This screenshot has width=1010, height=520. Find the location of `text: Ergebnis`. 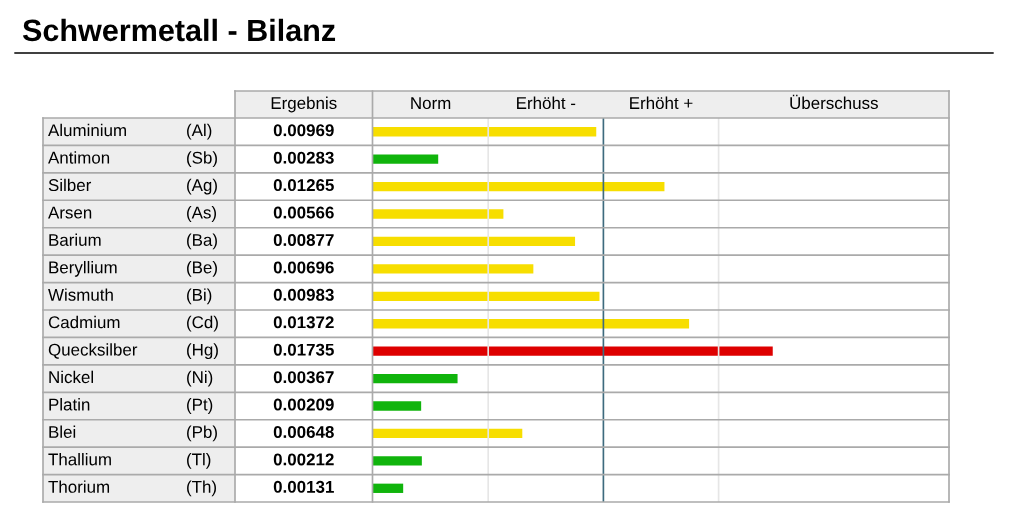

text: Ergebnis is located at coordinates (304, 104).